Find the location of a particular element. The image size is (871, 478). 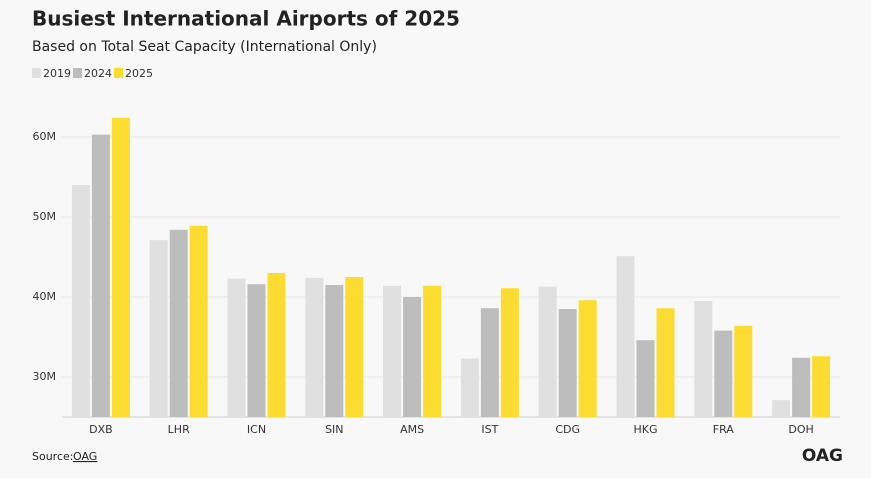

x-tick-label: DXB is located at coordinates (101, 429).